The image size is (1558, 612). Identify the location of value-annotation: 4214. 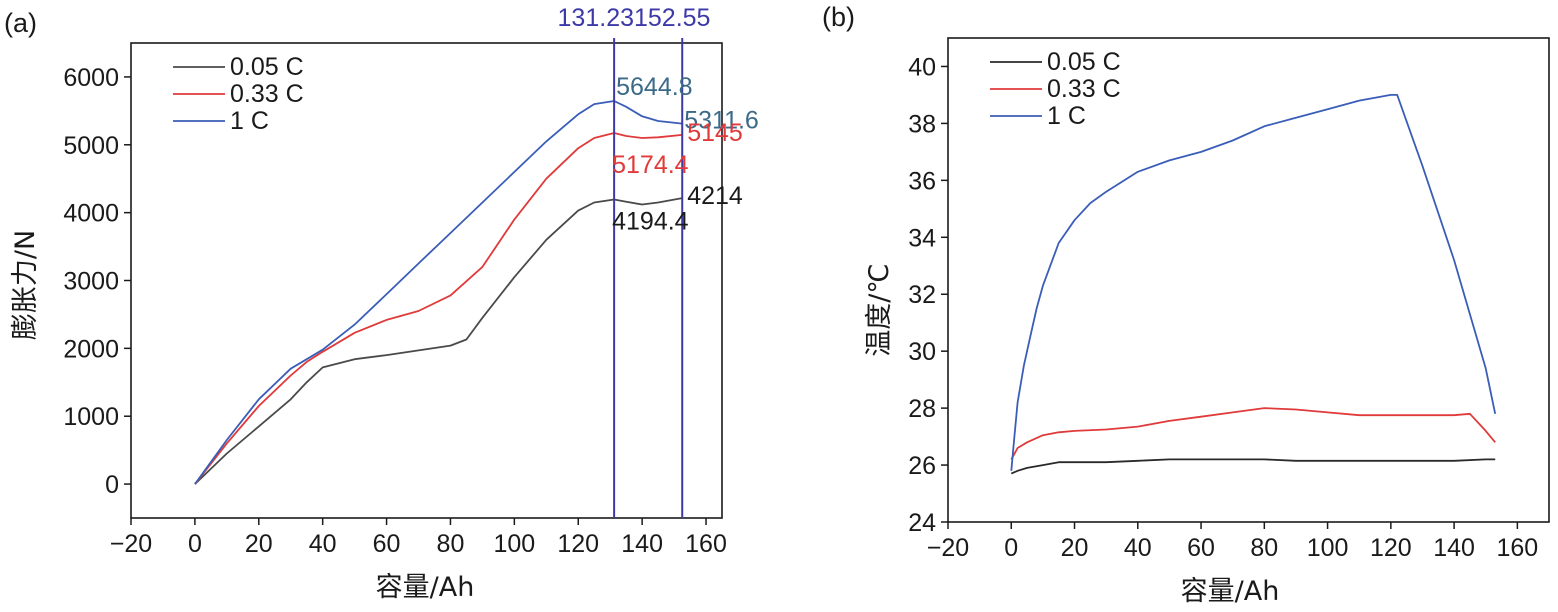
(715, 196).